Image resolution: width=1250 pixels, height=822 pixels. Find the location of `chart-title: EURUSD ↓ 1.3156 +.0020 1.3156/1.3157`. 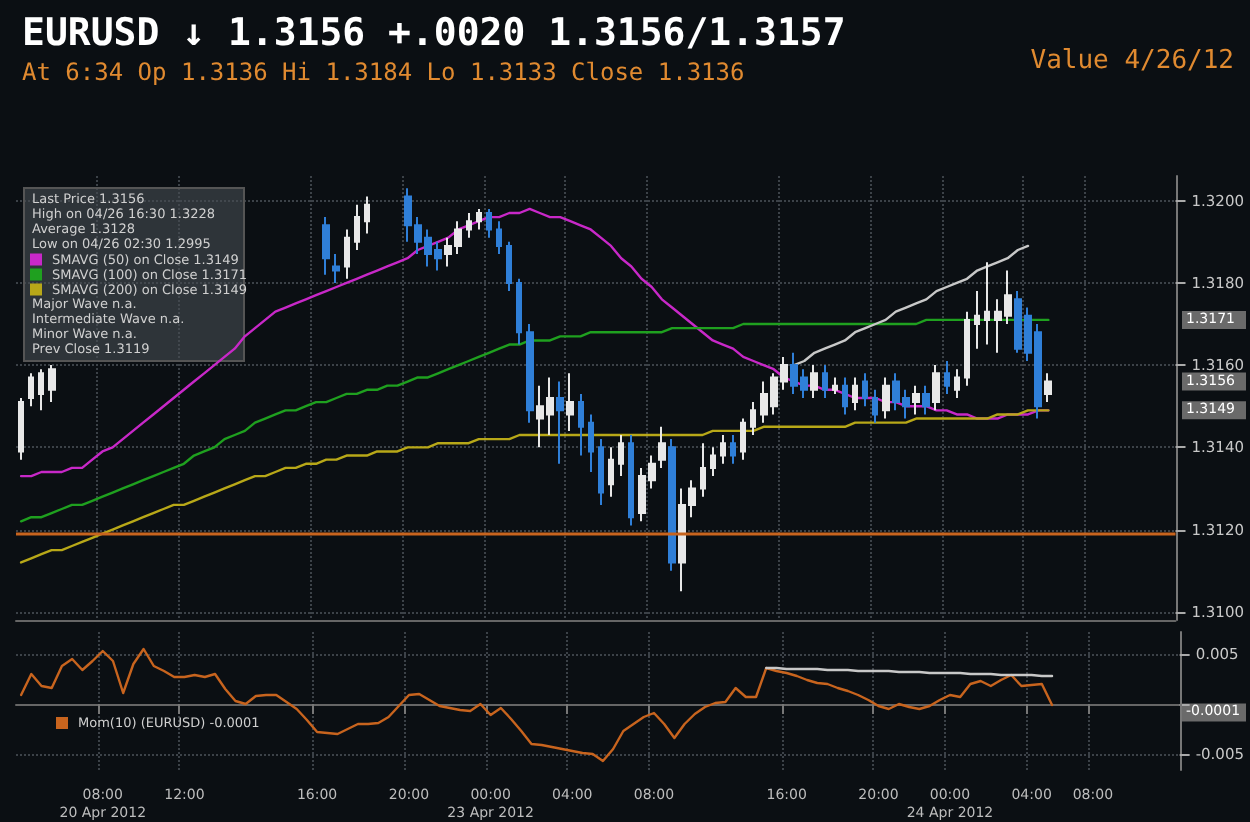

chart-title: EURUSD ↓ 1.3156 +.0020 1.3156/1.3157 is located at coordinates (434, 33).